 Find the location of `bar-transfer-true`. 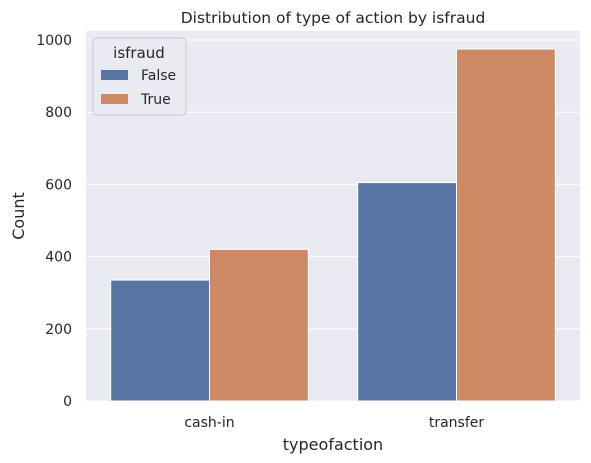

bar-transfer-true is located at coordinates (506, 225).